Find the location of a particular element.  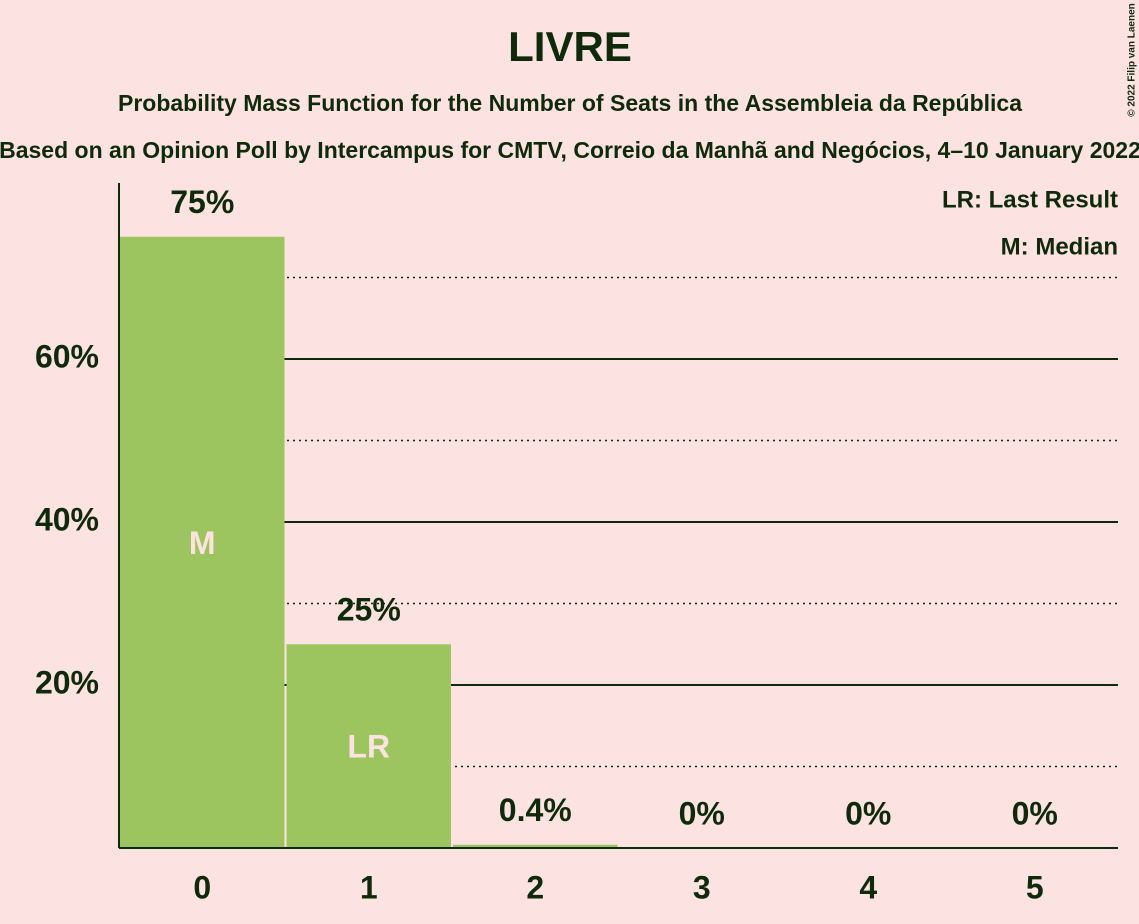

x-tick-label: 0 is located at coordinates (202, 887).